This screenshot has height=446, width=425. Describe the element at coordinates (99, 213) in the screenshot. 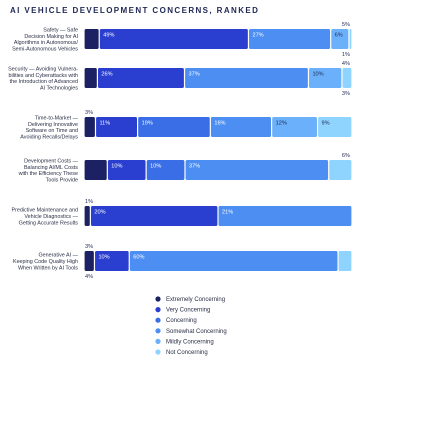

I see `data-label: 20%` at that location.